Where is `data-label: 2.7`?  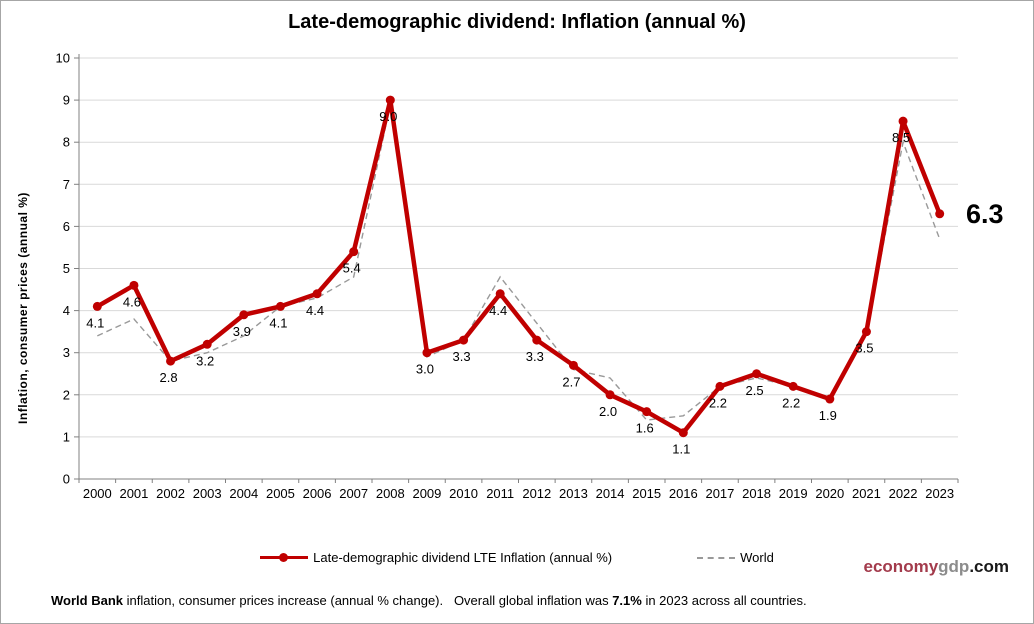 data-label: 2.7 is located at coordinates (571, 381).